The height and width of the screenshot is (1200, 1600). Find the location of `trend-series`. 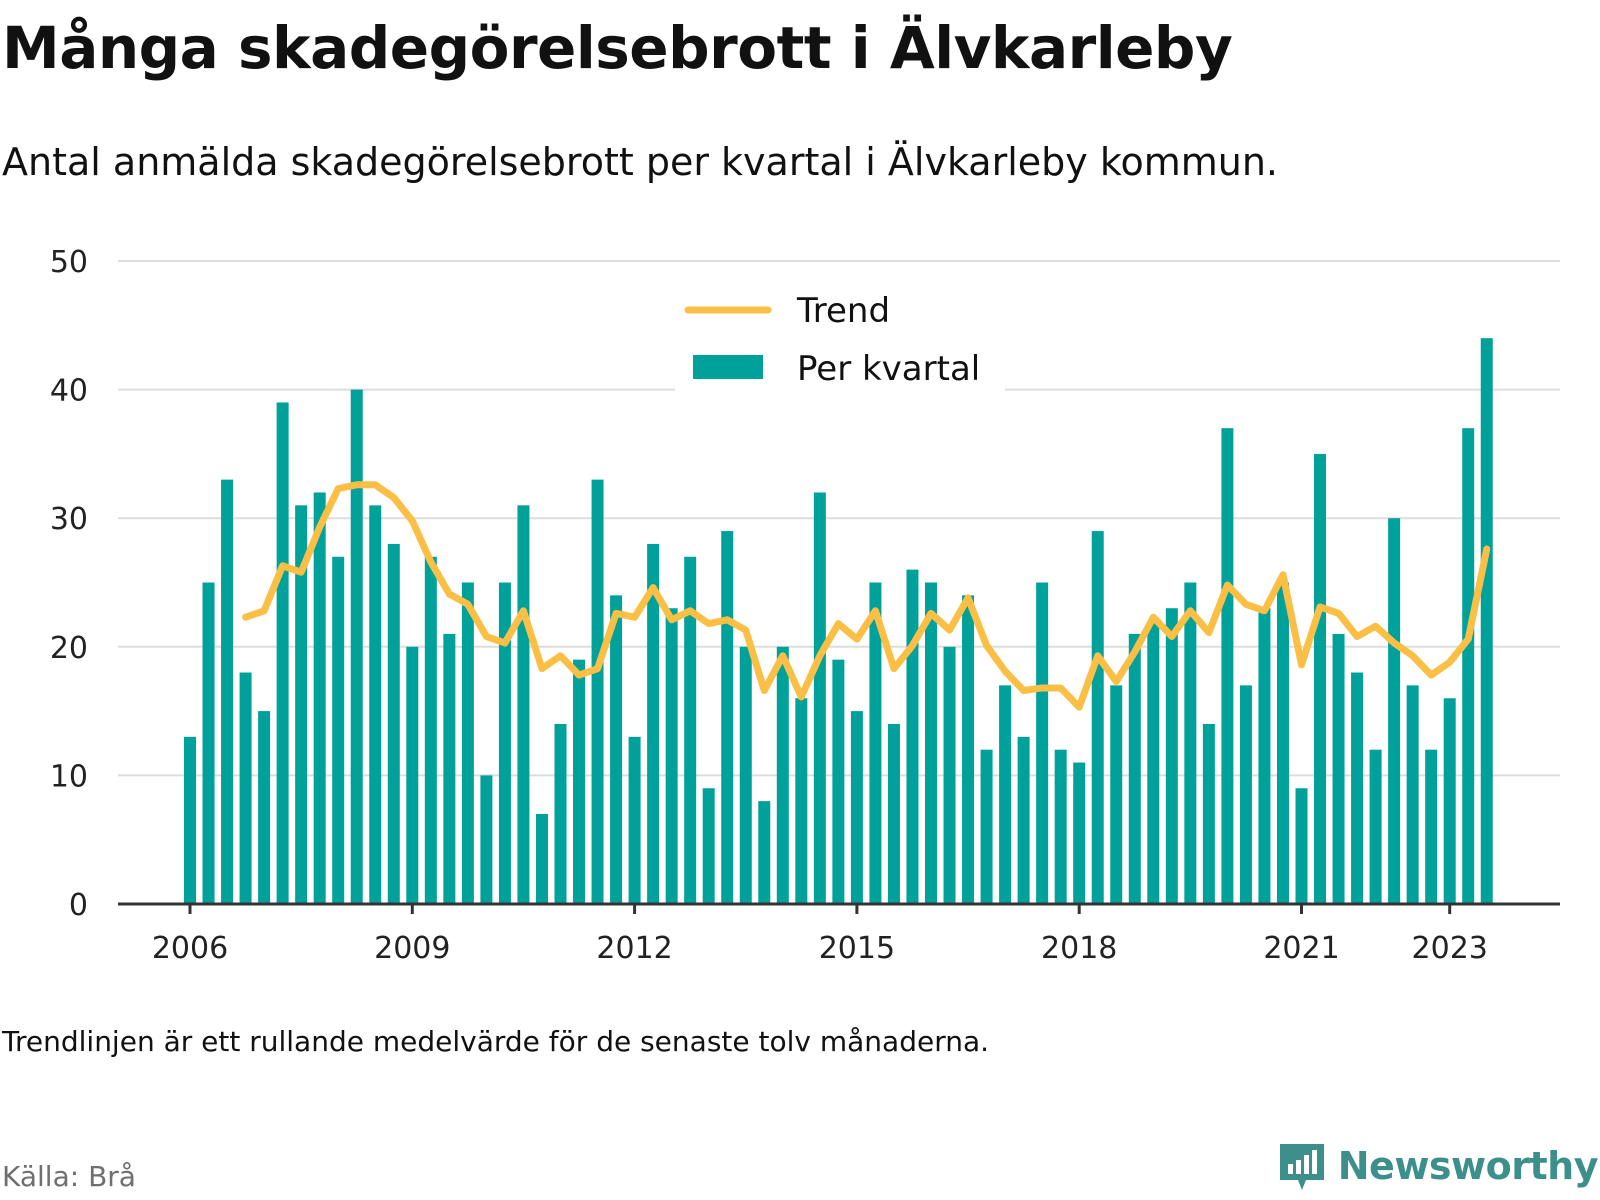

trend-series is located at coordinates (866, 596).